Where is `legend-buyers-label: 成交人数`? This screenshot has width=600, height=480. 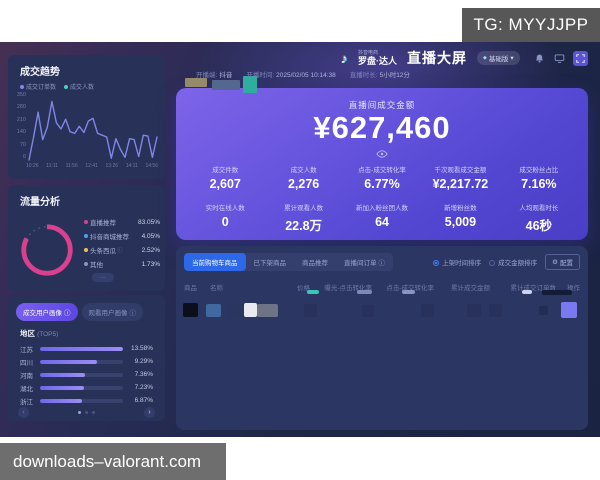 legend-buyers-label: 成交人数 is located at coordinates (82, 88).